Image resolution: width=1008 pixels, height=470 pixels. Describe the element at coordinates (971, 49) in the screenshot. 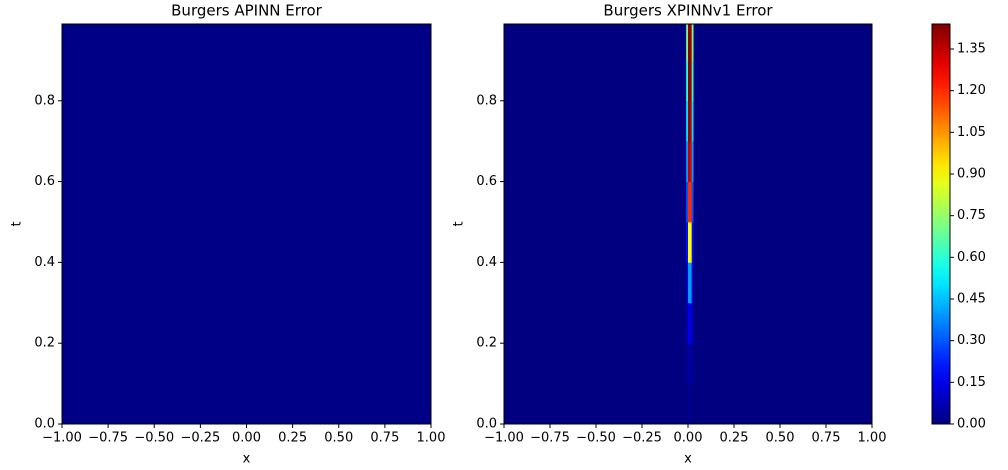

I see `colorbar-tick-label: 1.35` at that location.